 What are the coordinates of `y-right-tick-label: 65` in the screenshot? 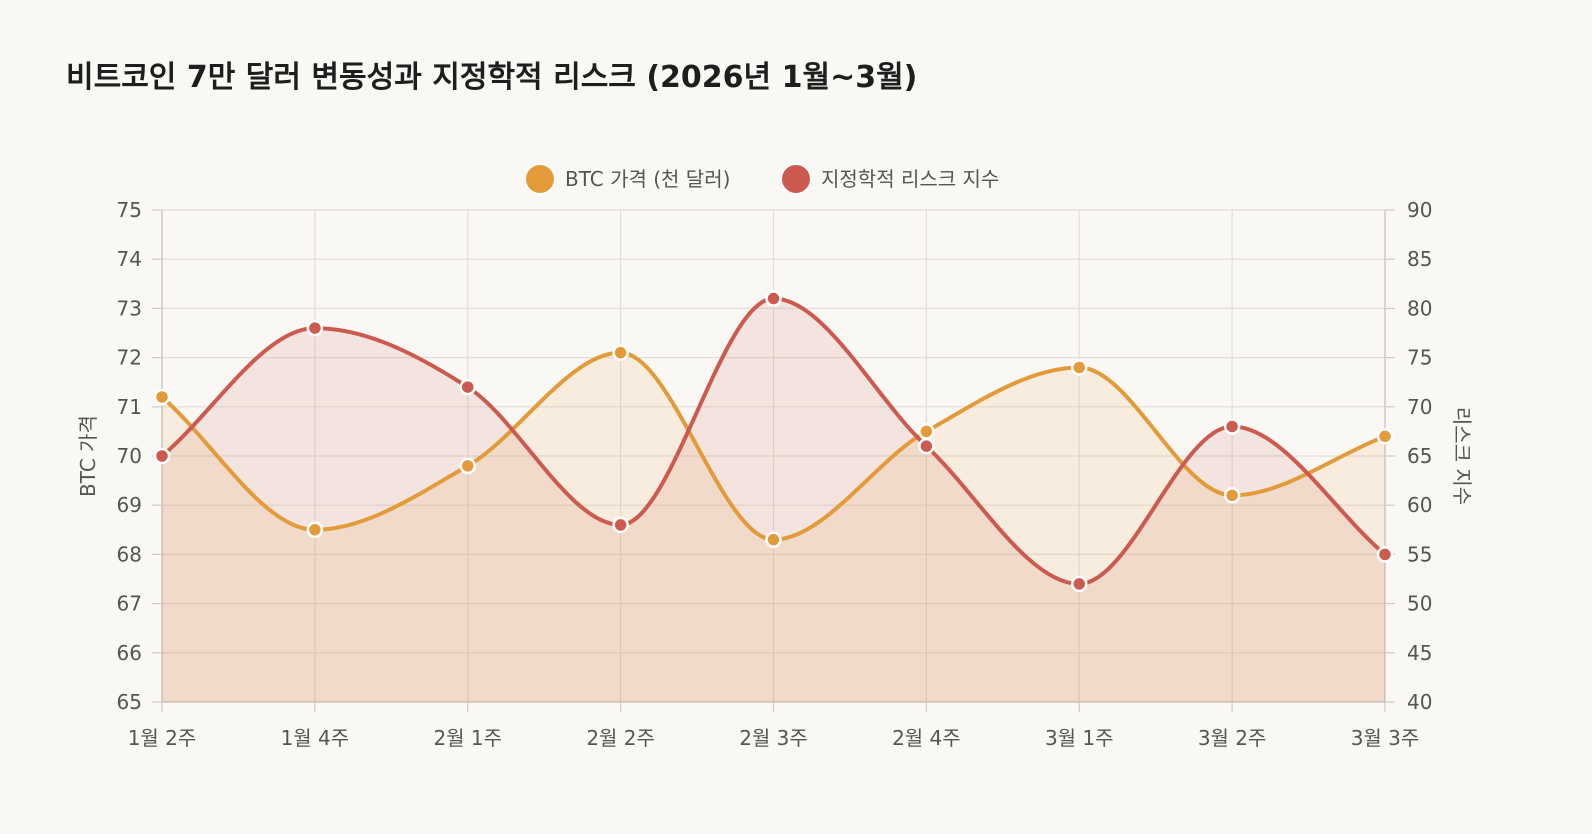 It's located at (1419, 456).